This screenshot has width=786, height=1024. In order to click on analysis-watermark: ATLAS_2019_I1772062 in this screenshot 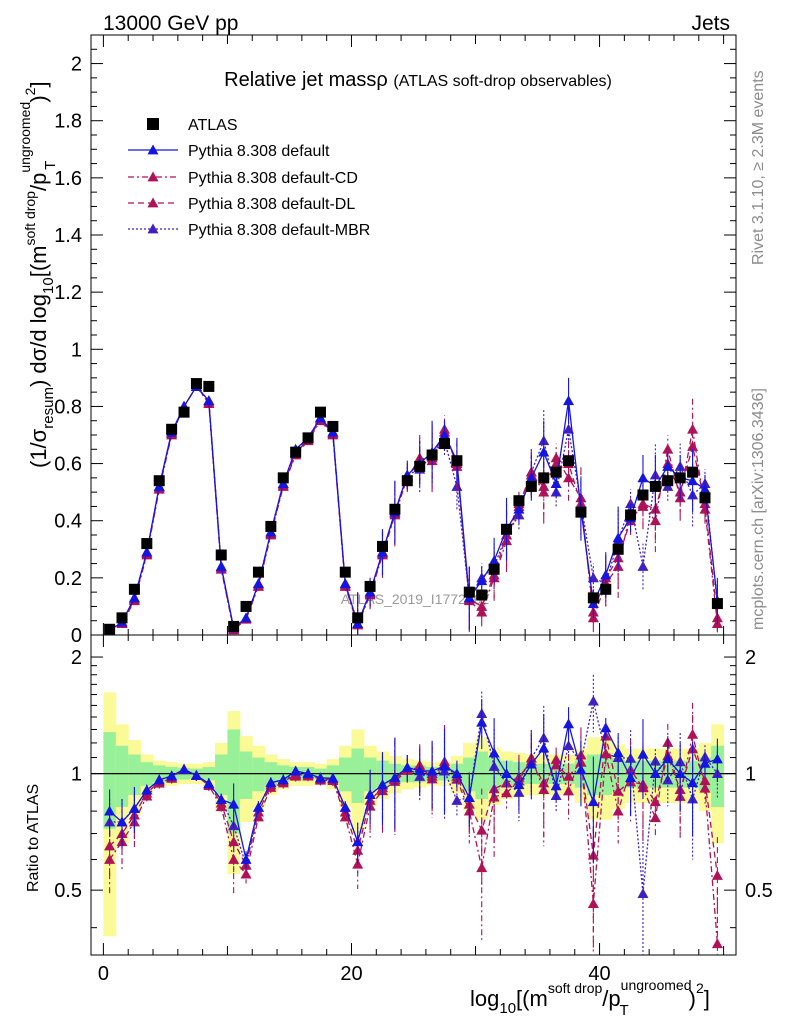, I will do `click(415, 599)`.